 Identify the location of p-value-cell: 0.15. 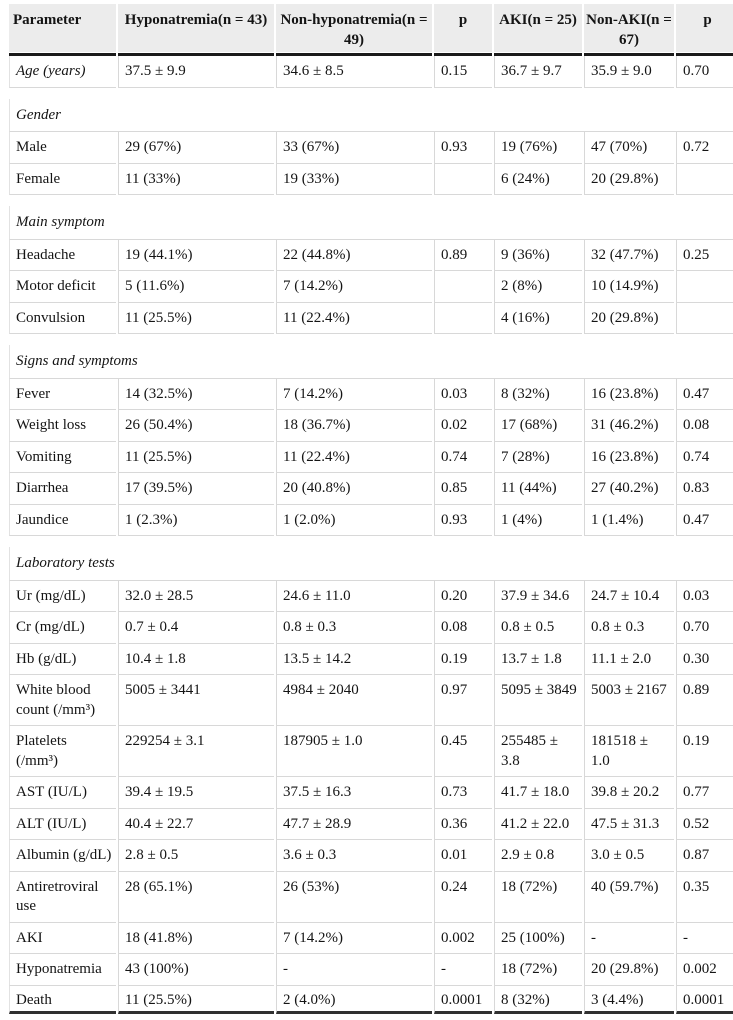
(463, 72).